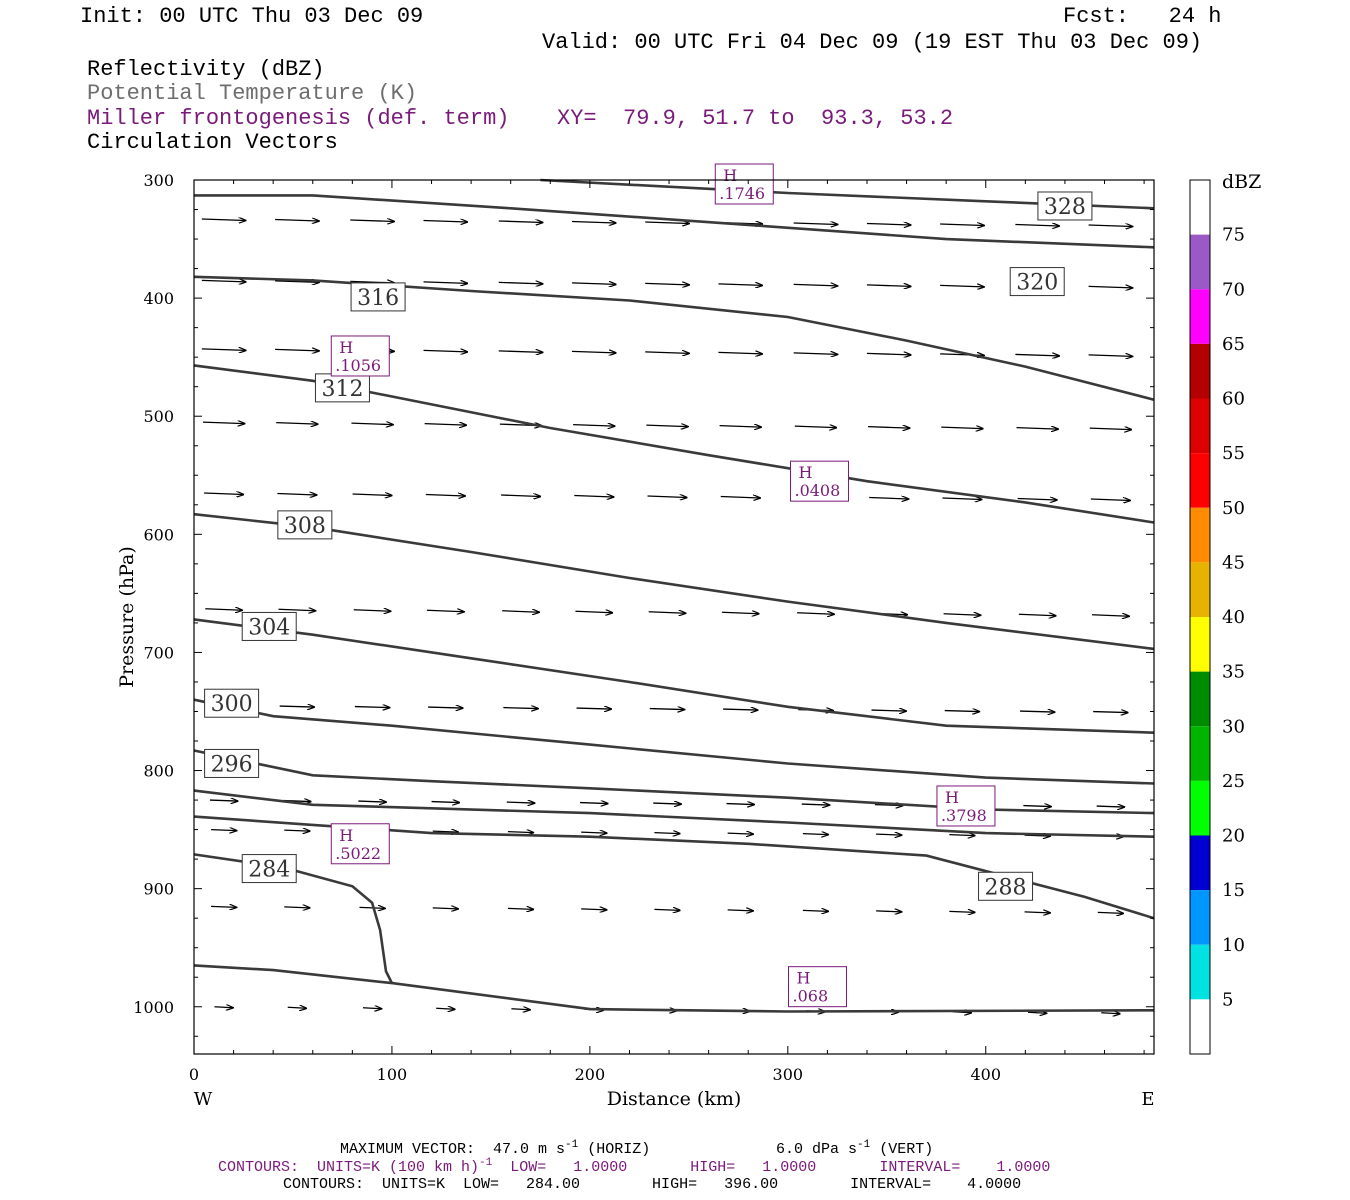 This screenshot has width=1350, height=1200. Describe the element at coordinates (358, 365) in the screenshot. I see `frontogenesis-max-value: .1056` at that location.